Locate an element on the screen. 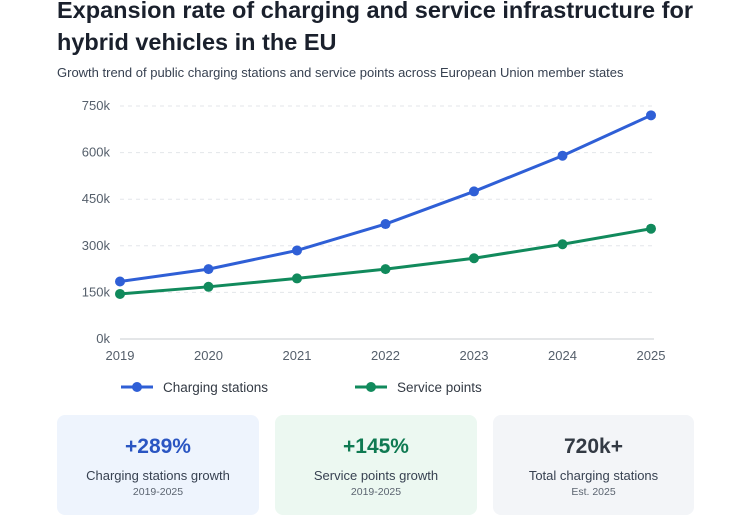  y-tick-label: 0k is located at coordinates (103, 338).